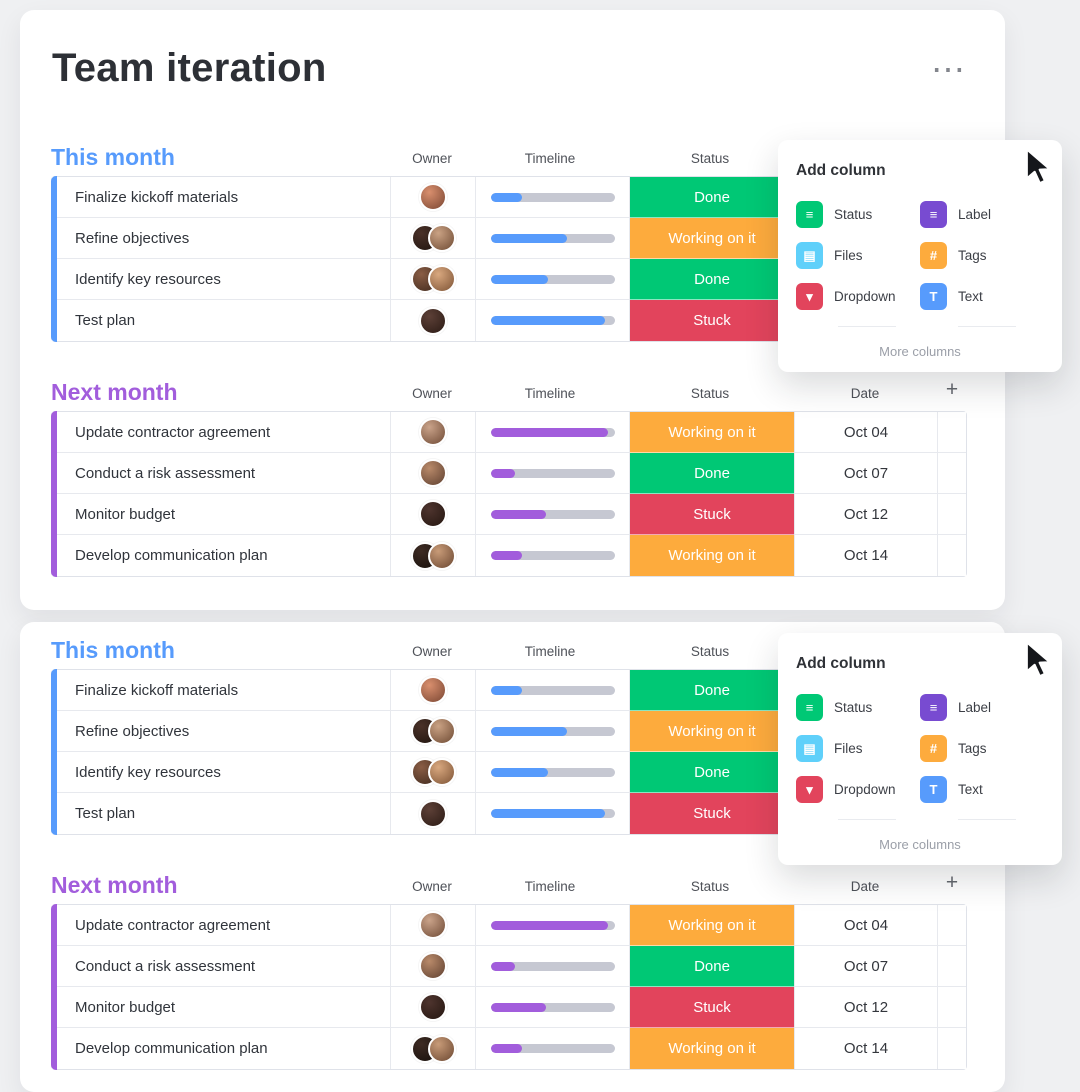  What do you see at coordinates (952, 925) in the screenshot?
I see `empty-cell` at bounding box center [952, 925].